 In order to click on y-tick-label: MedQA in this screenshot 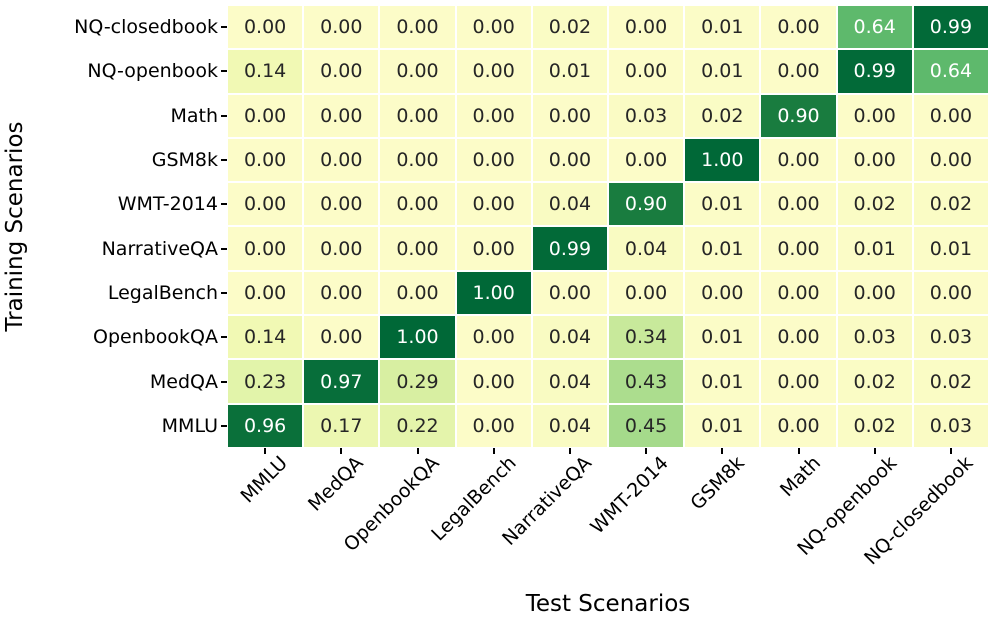, I will do `click(183, 381)`.